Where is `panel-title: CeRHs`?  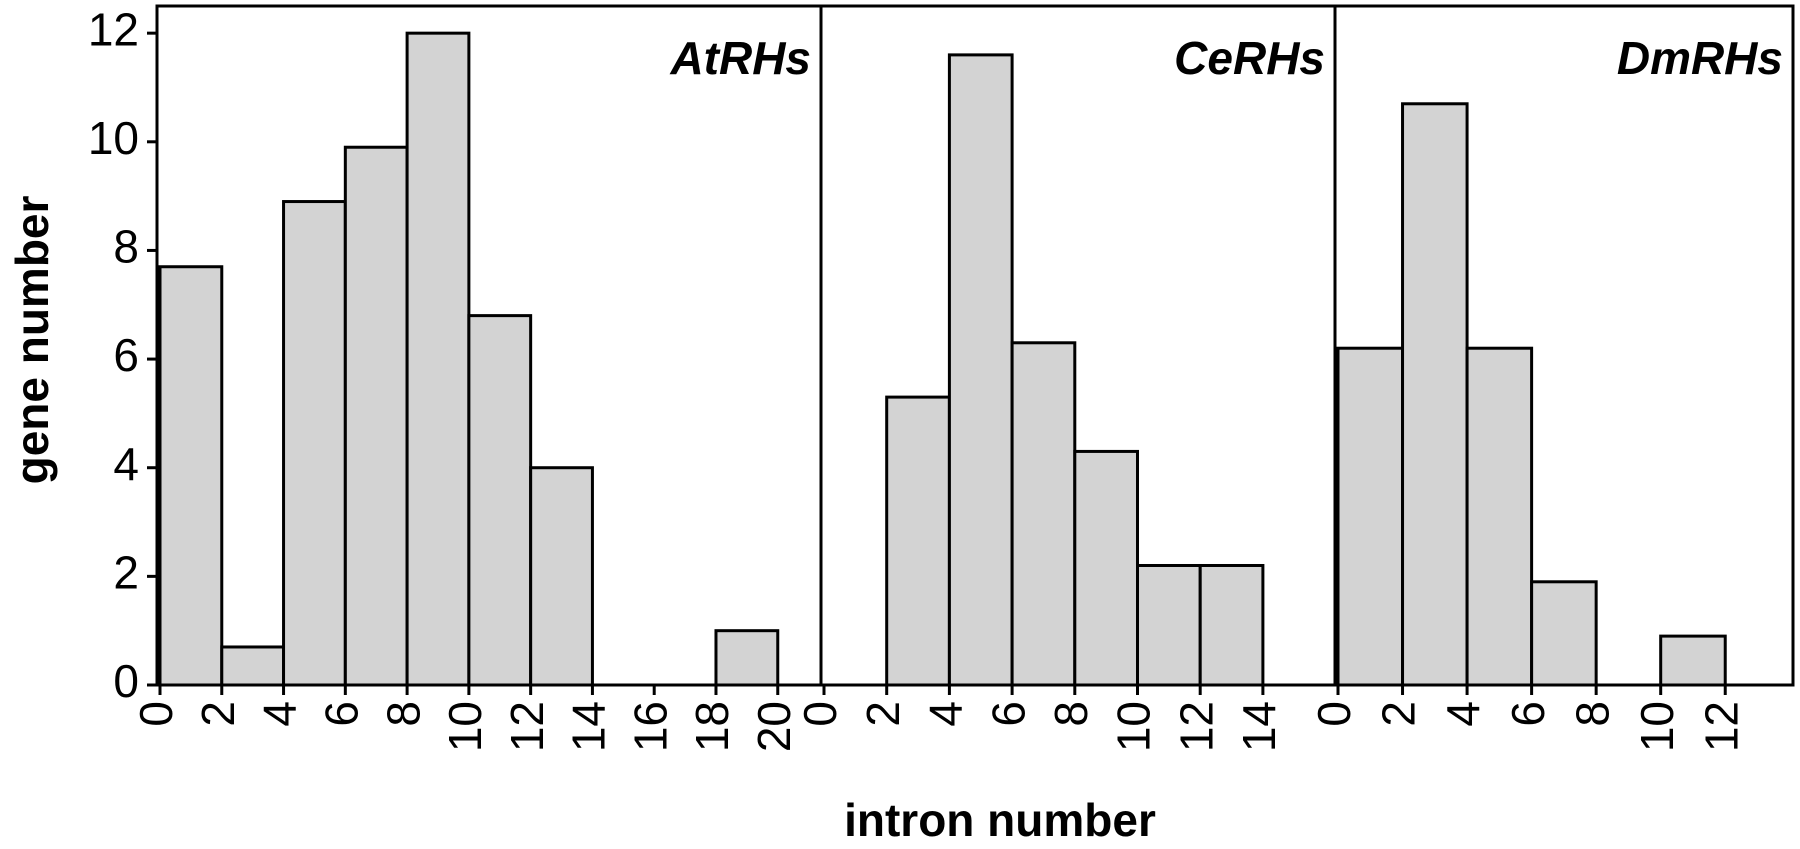
panel-title: CeRHs is located at coordinates (1249, 58).